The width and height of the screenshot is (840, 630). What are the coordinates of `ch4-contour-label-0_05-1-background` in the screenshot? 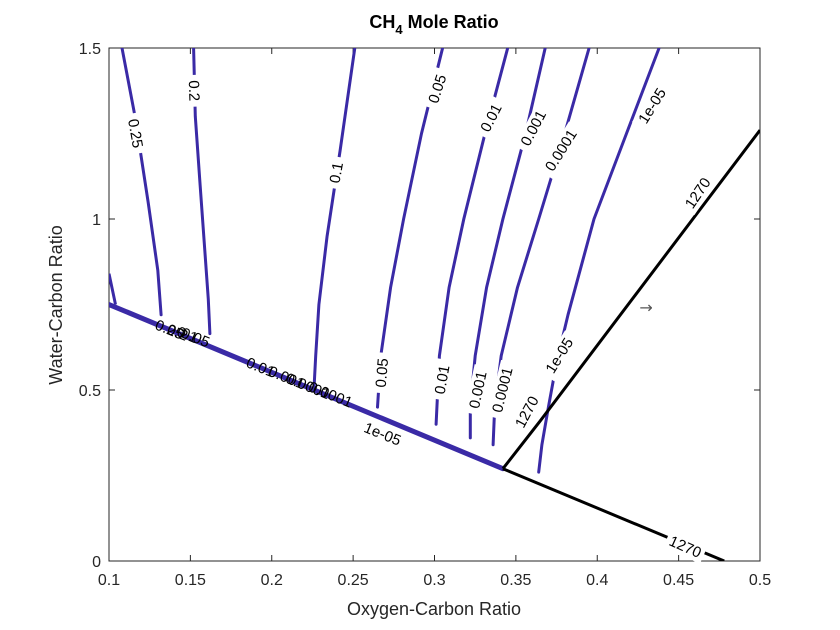 It's located at (382, 372).